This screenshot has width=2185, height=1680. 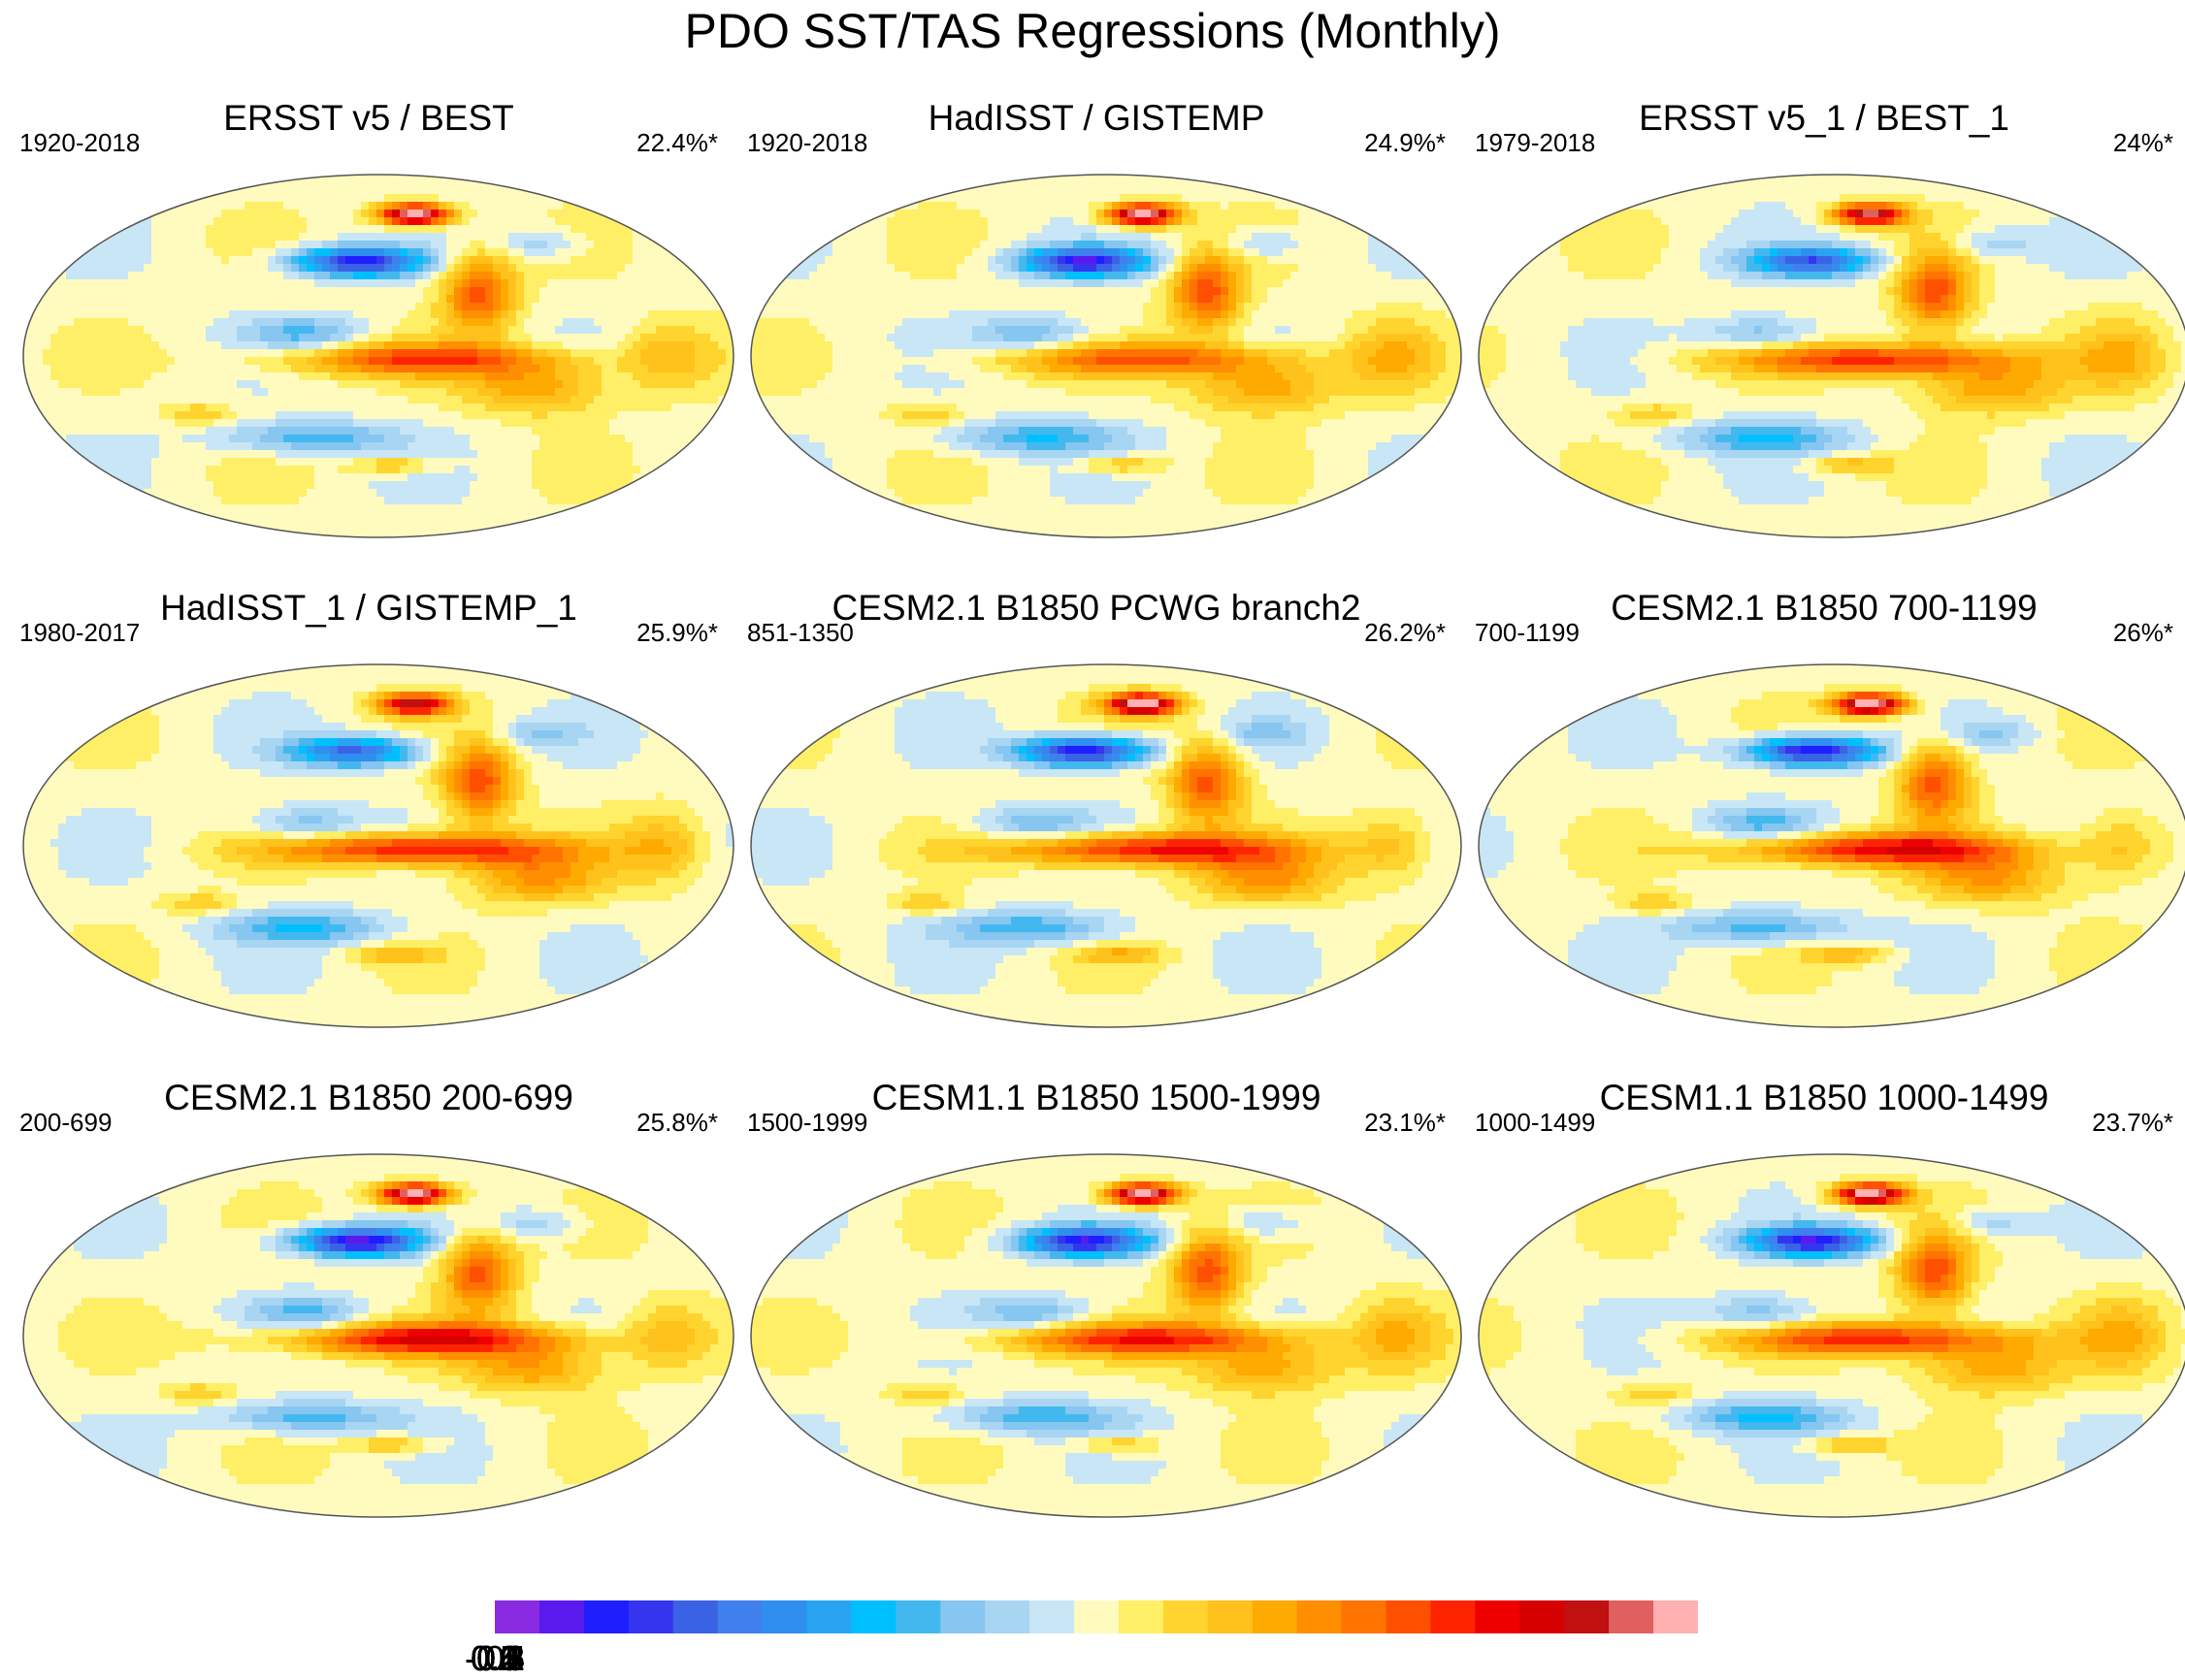 What do you see at coordinates (369, 608) in the screenshot?
I see `panel-title: HadISST_1 / GISTEMP_1` at bounding box center [369, 608].